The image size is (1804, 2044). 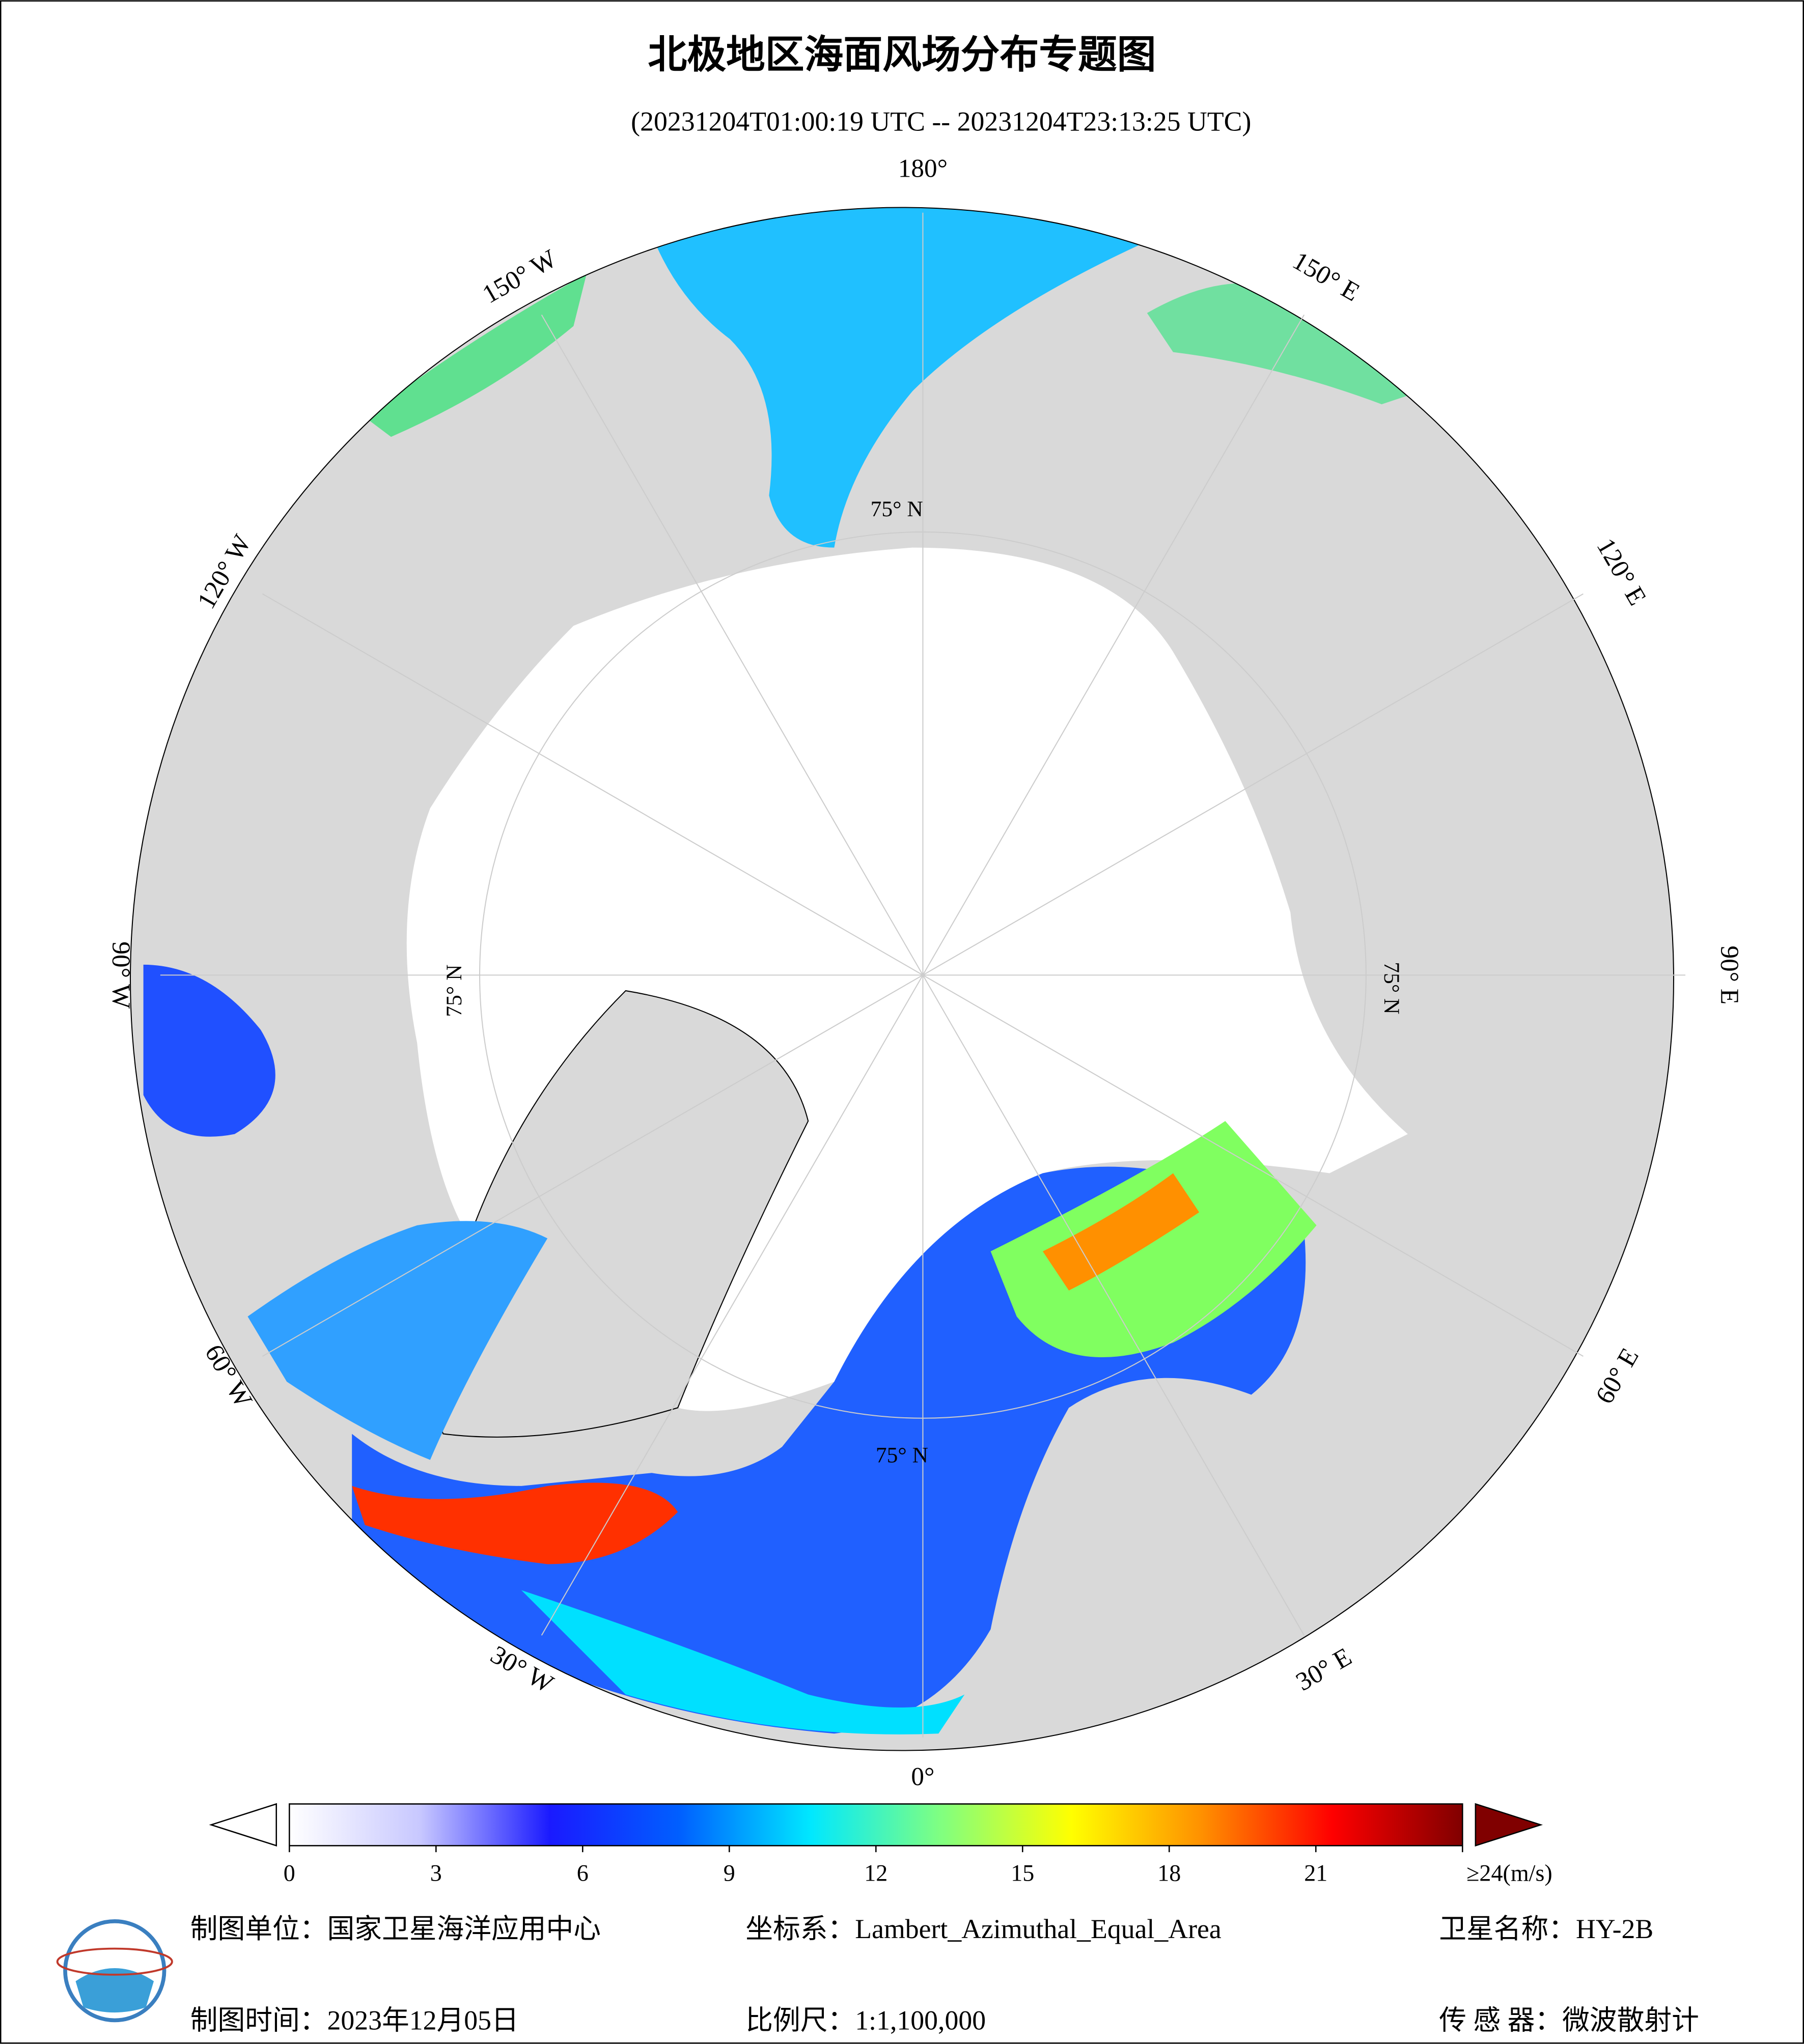 I want to click on longitude-label: 90° W, so click(x=120, y=975).